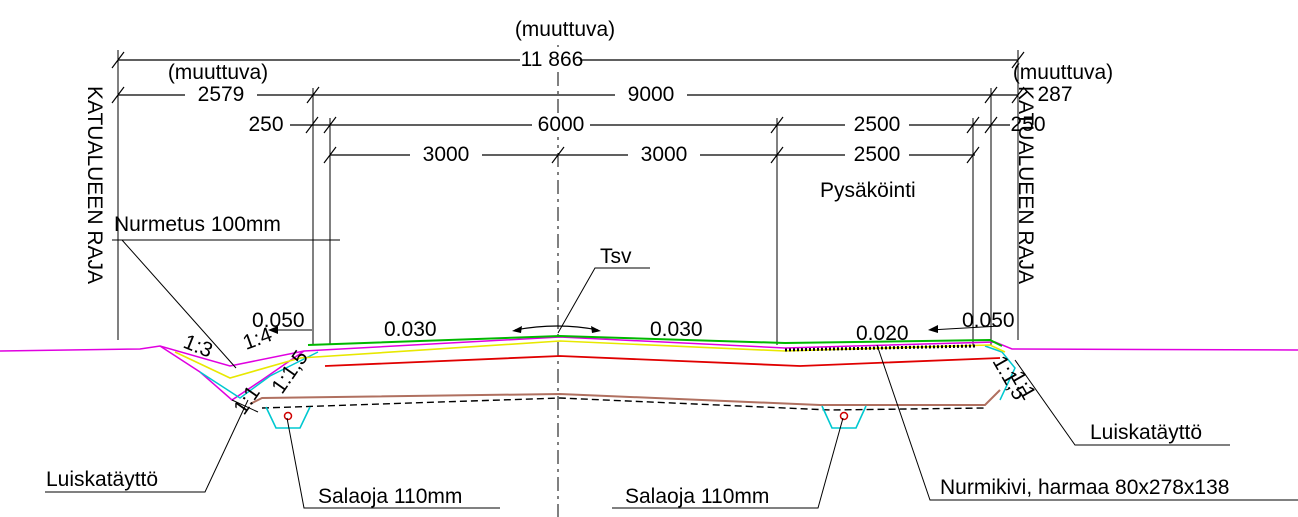 The height and width of the screenshot is (517, 1298). I want to click on turf-label: Nurmetus 100mm, so click(197, 224).